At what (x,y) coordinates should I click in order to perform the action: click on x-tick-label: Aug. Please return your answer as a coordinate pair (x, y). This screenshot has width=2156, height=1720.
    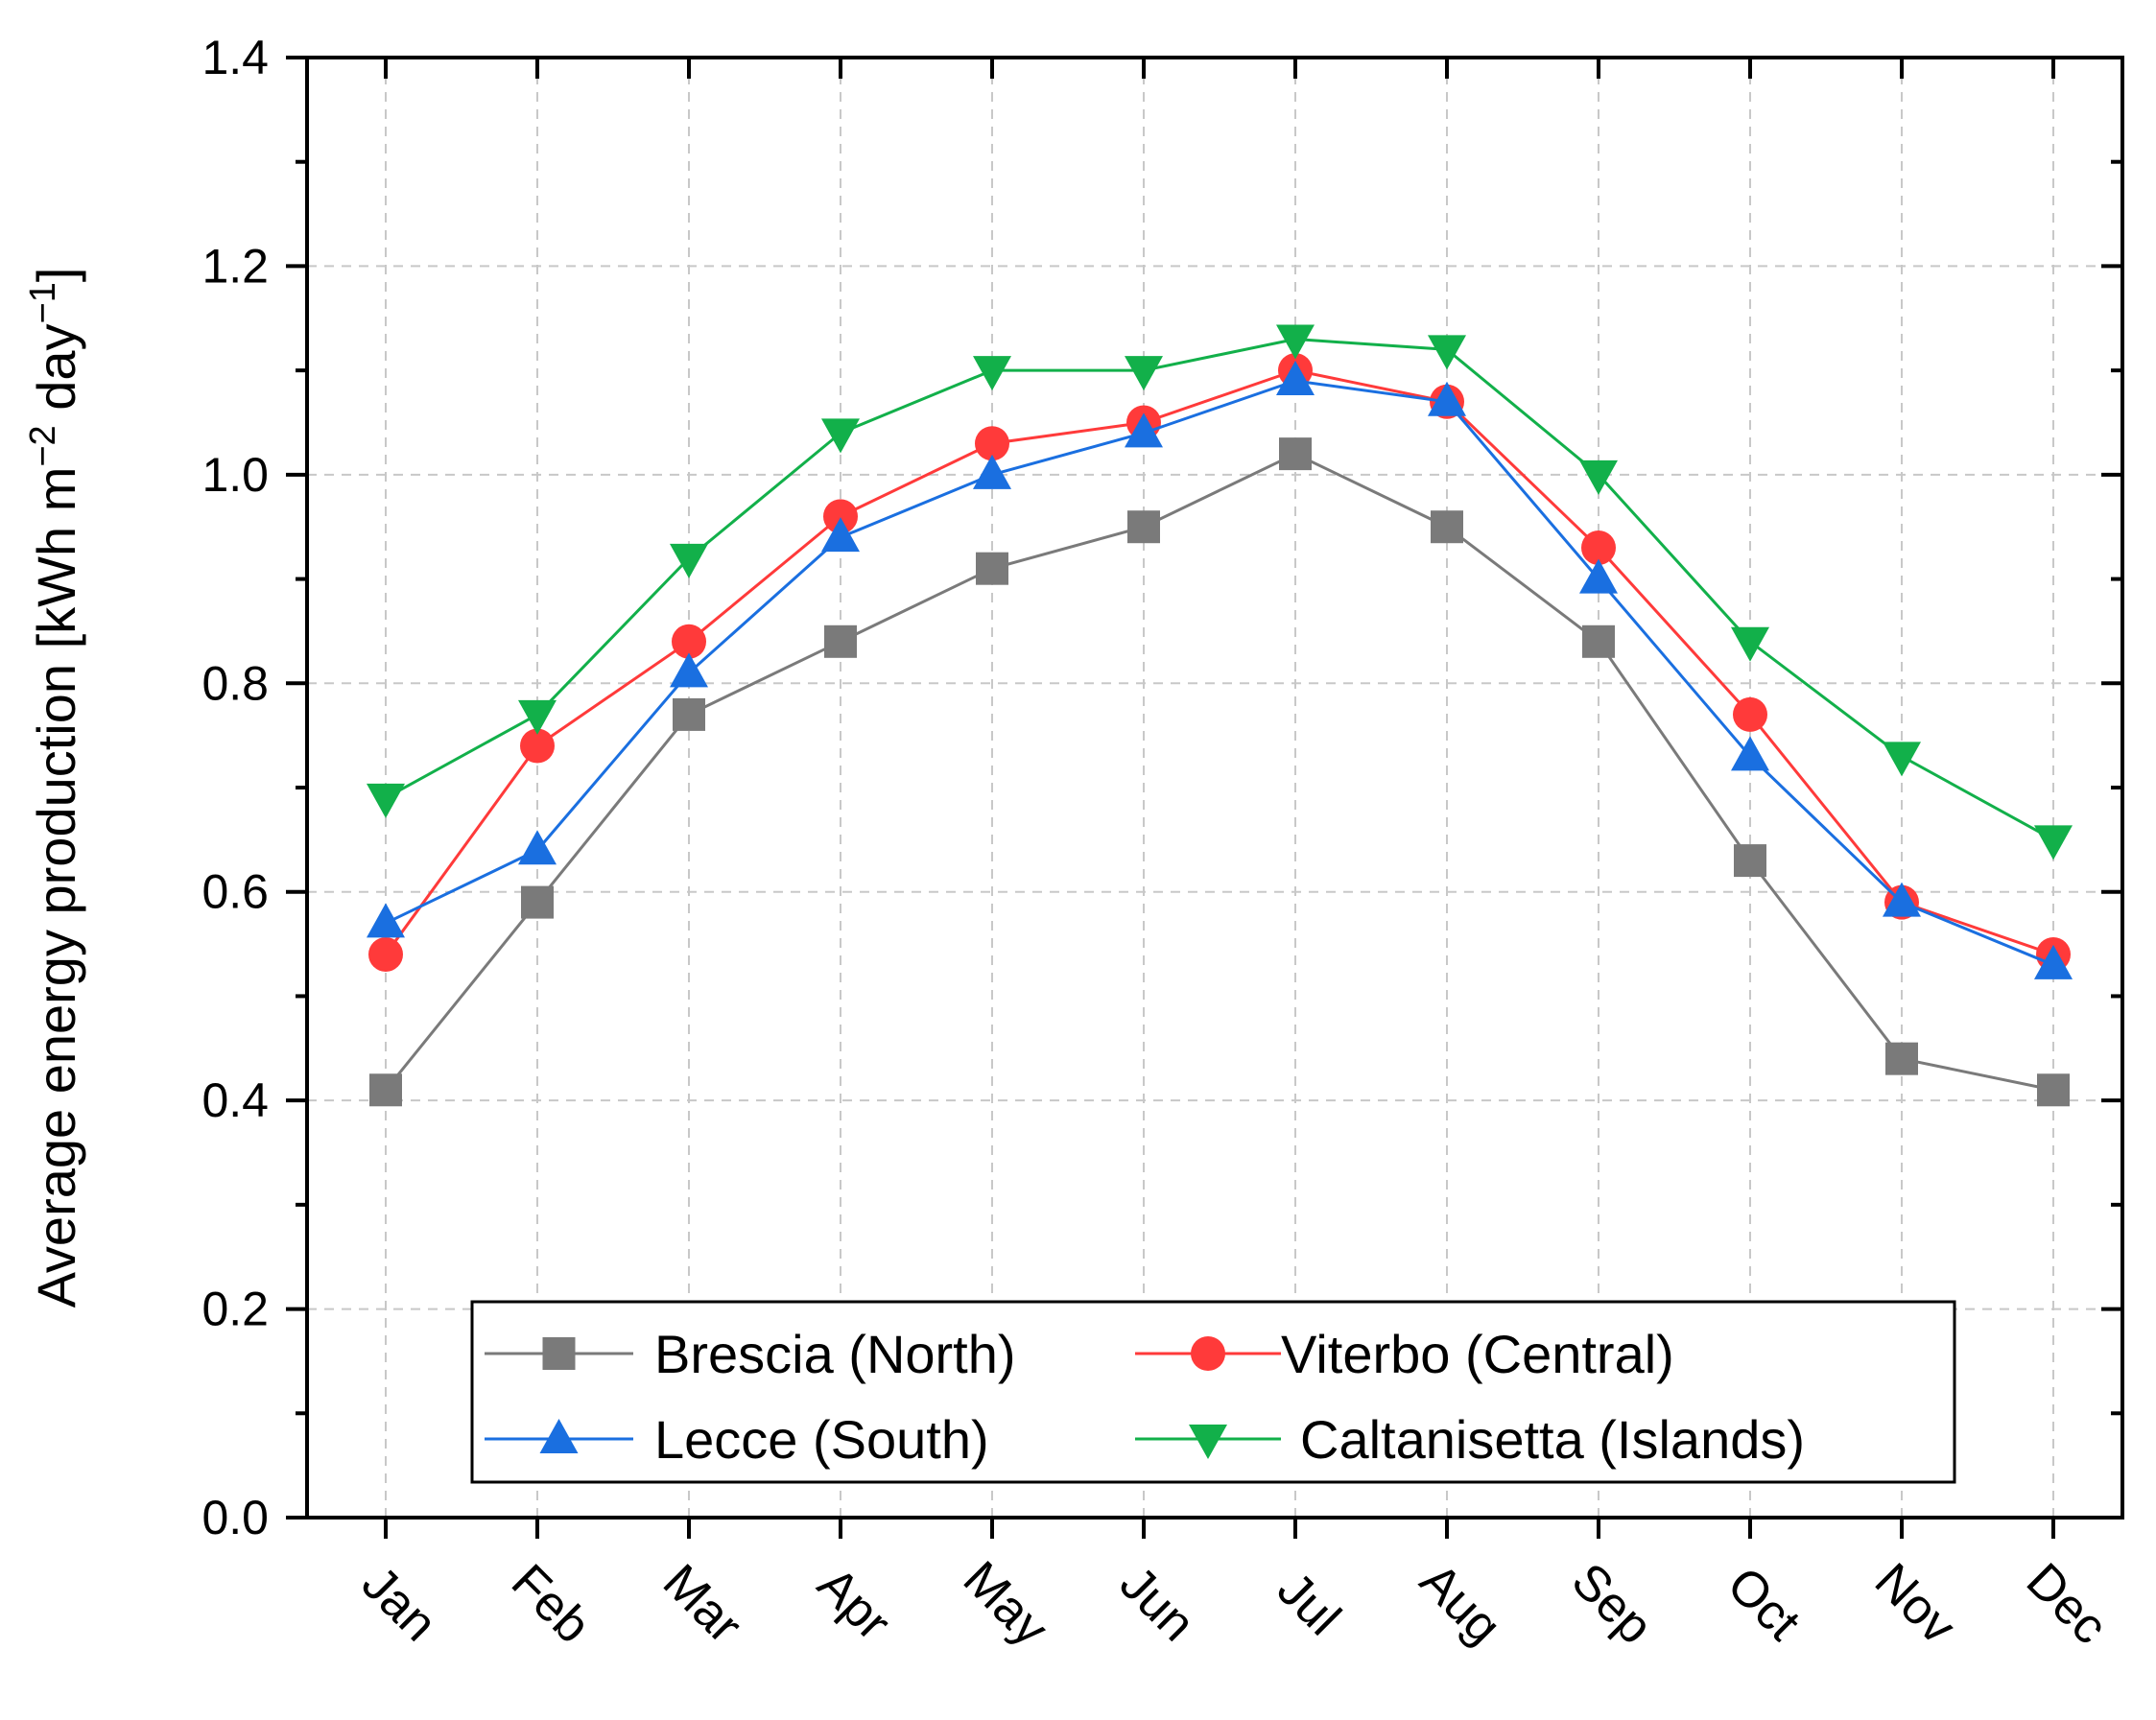
    Looking at the image, I should click on (1460, 1604).